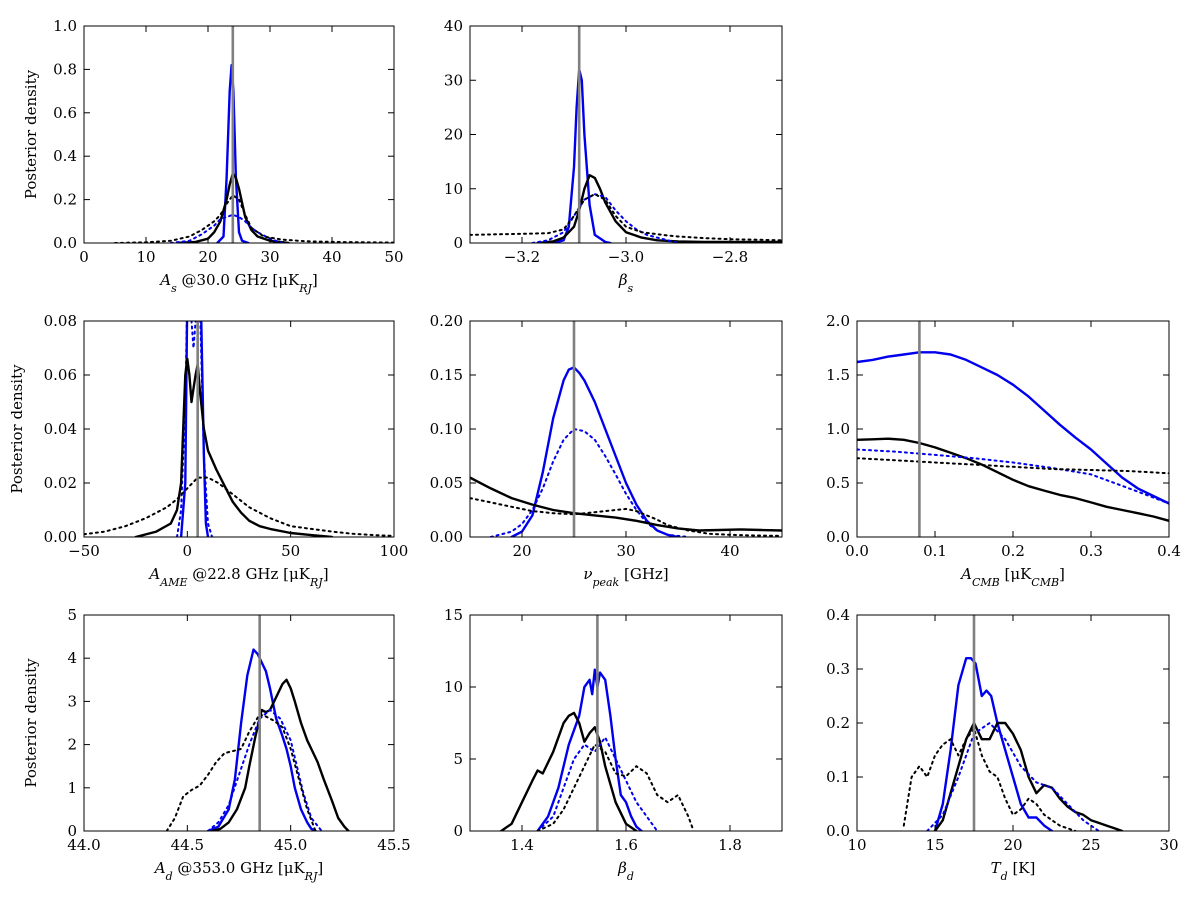 The height and width of the screenshot is (900, 1200). I want to click on x-axis-label: Ad @353.0 GHz [μKRJ], so click(238, 871).